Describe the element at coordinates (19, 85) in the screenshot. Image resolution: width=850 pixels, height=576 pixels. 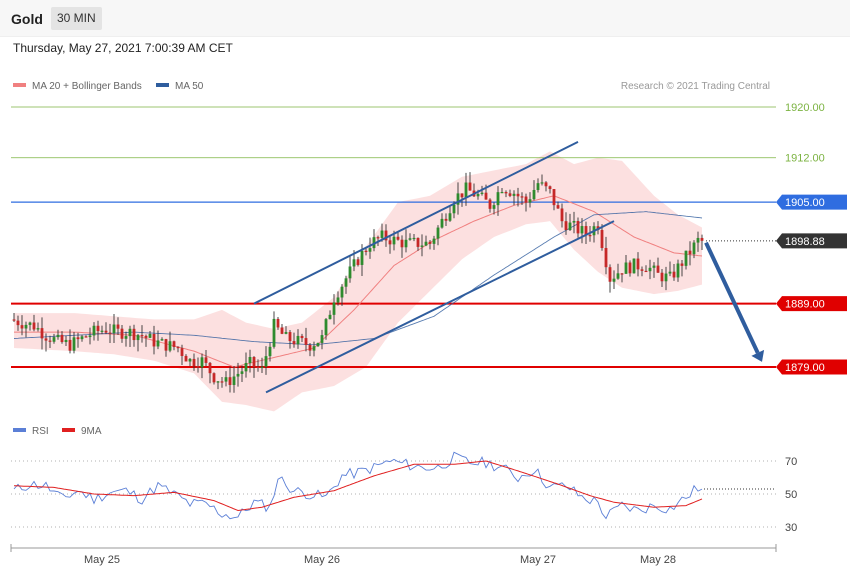
I see `ma20-swatch` at that location.